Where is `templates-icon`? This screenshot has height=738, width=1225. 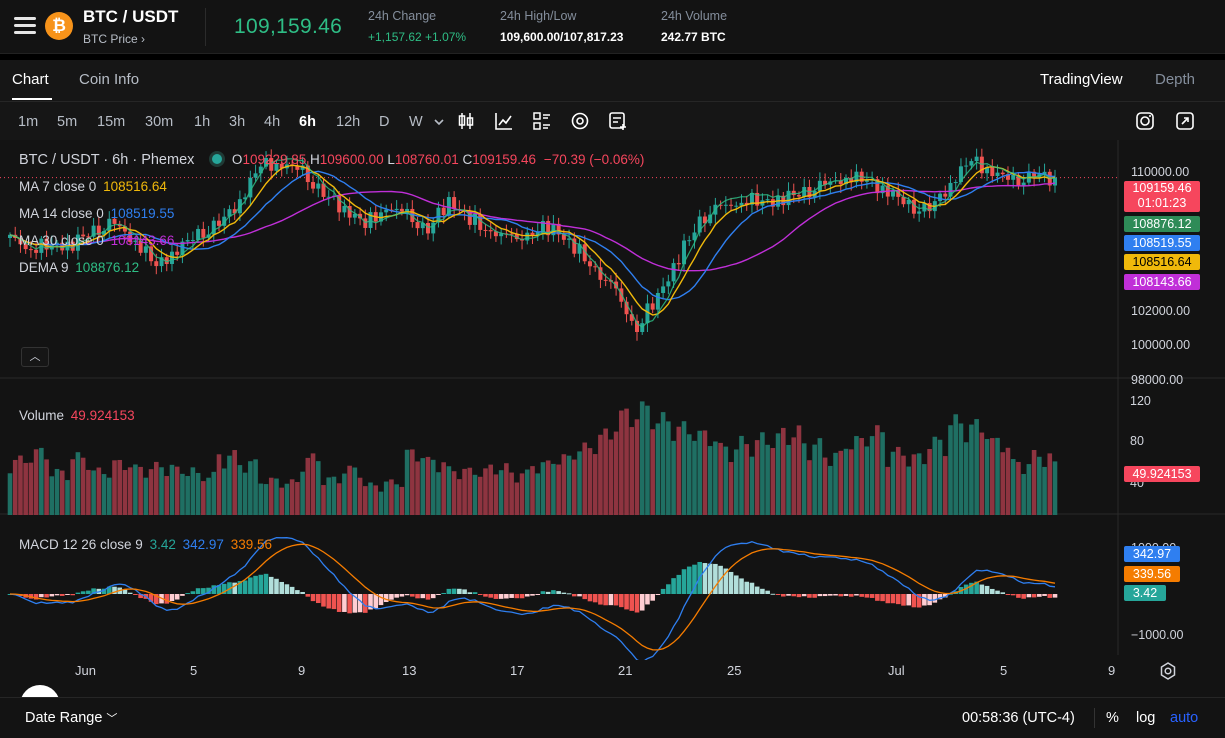
templates-icon is located at coordinates (542, 121).